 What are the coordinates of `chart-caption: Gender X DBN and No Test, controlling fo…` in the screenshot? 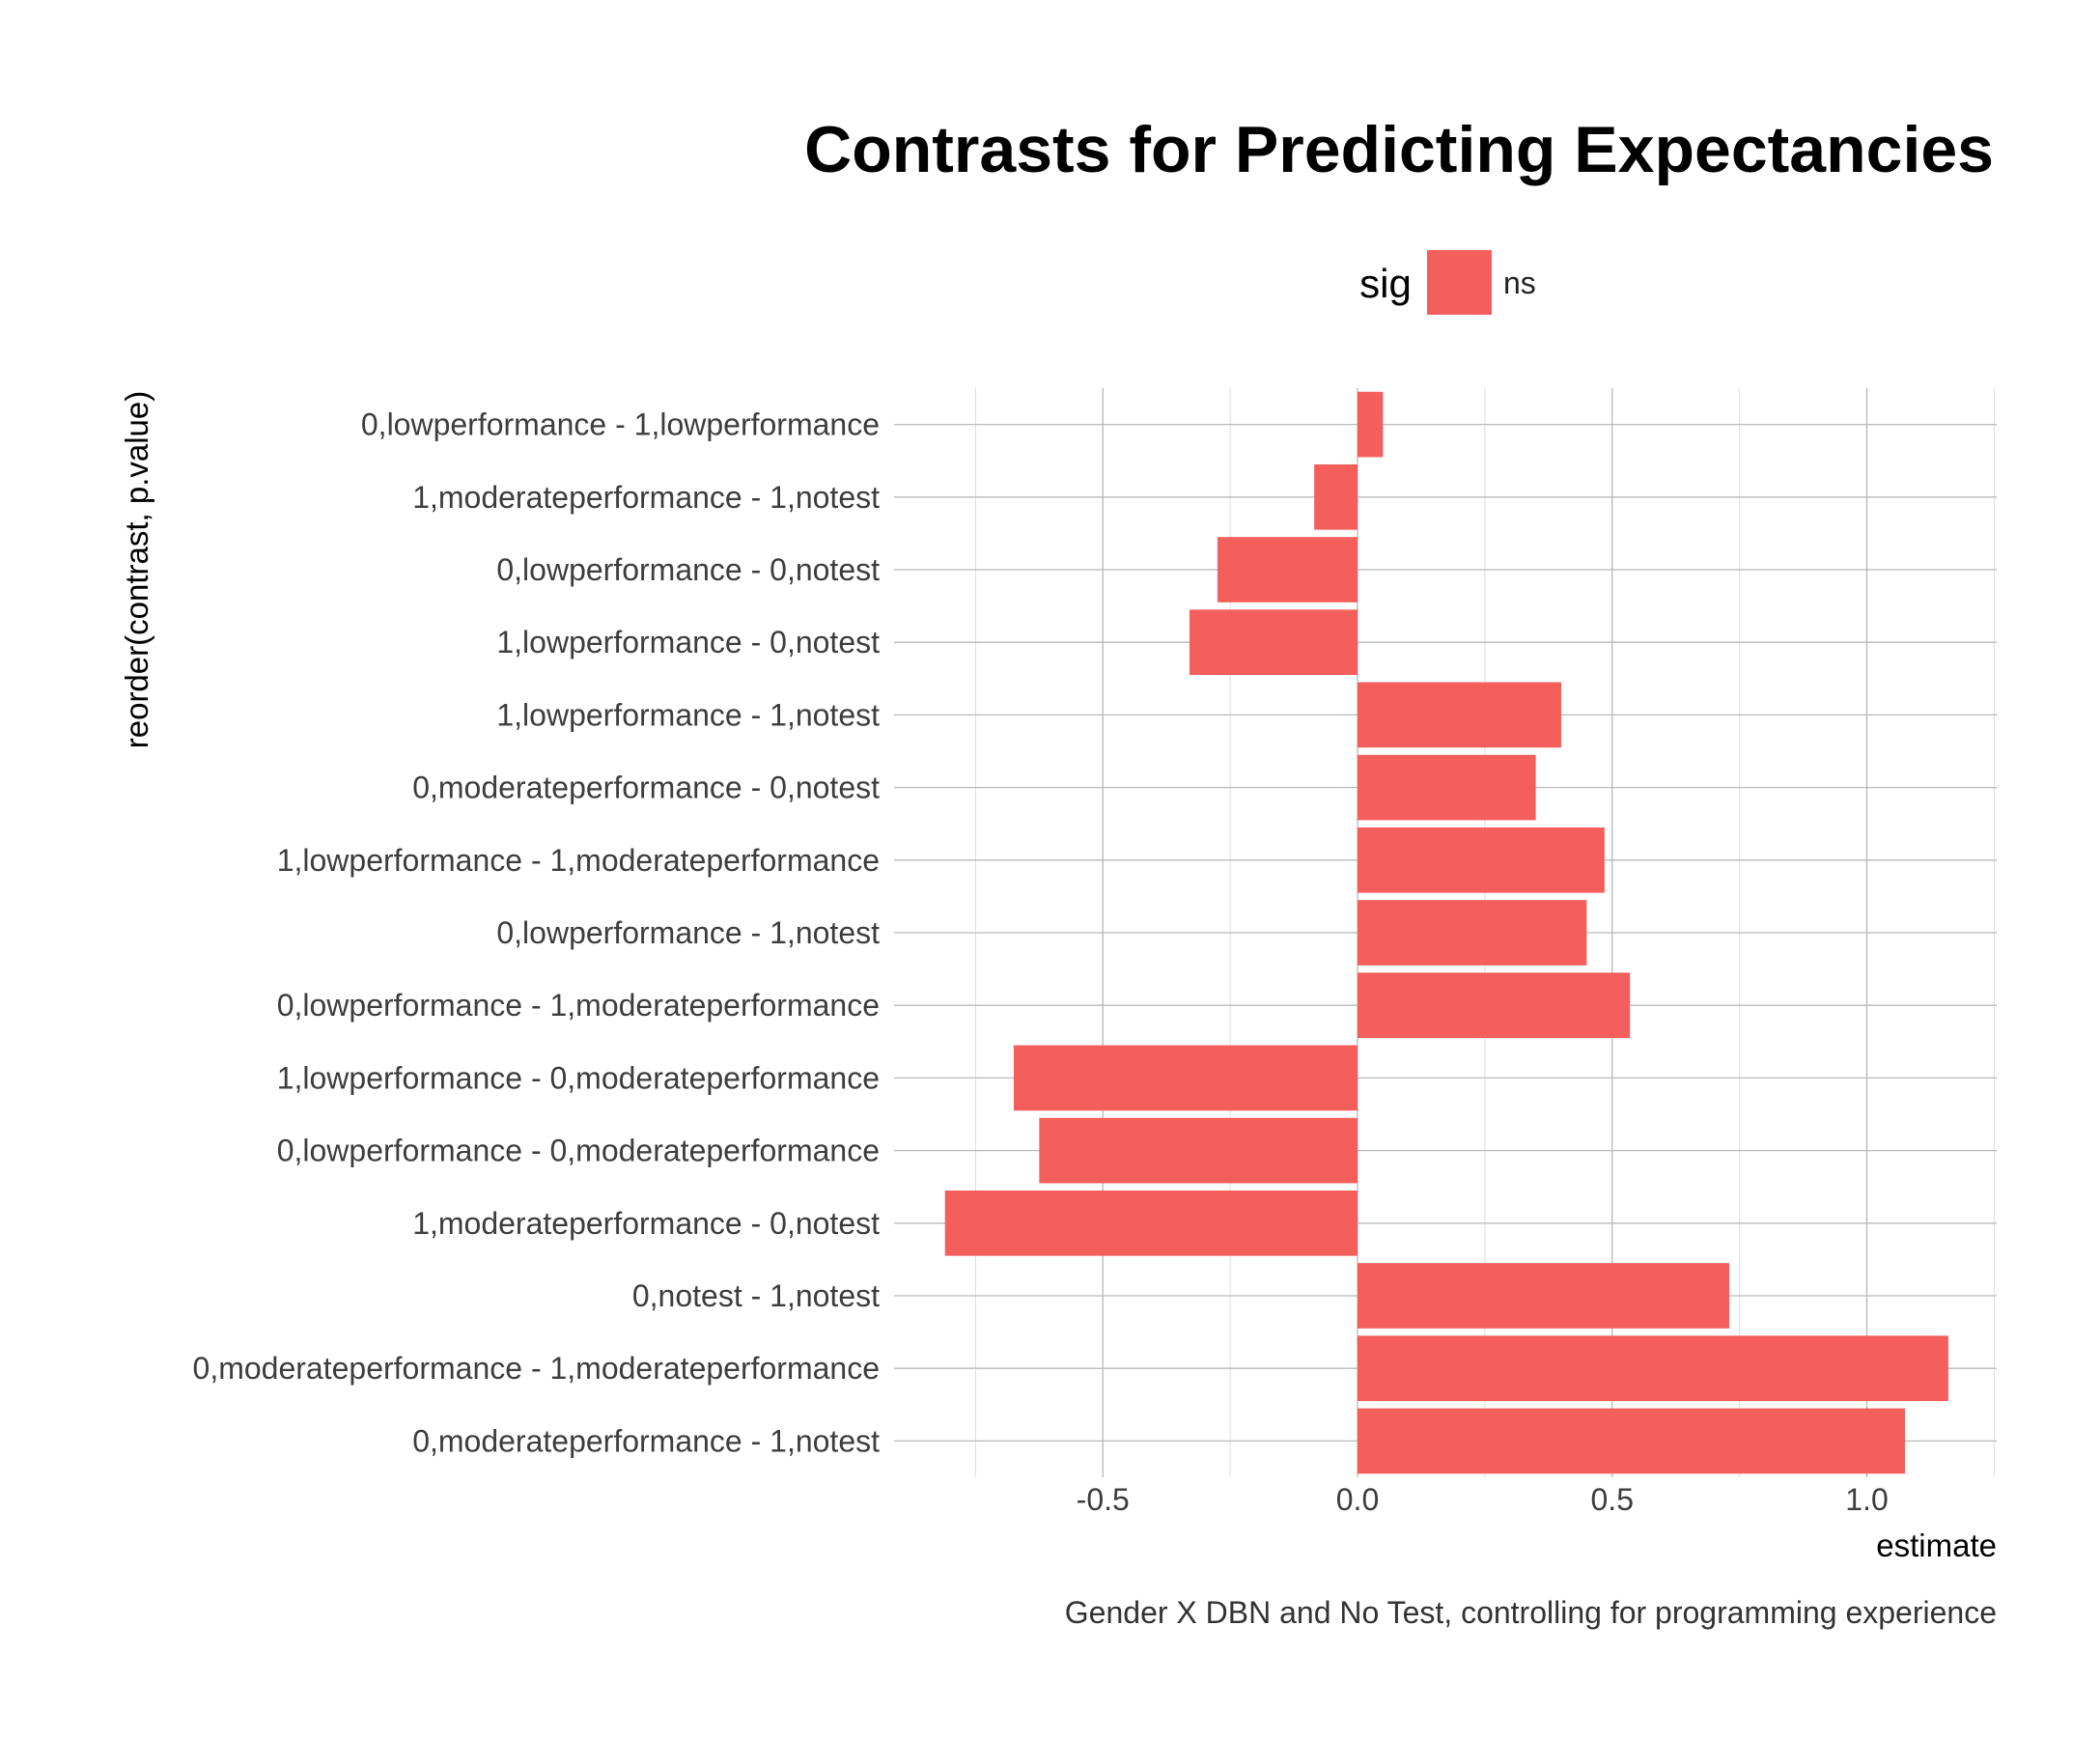 It's located at (1531, 1612).